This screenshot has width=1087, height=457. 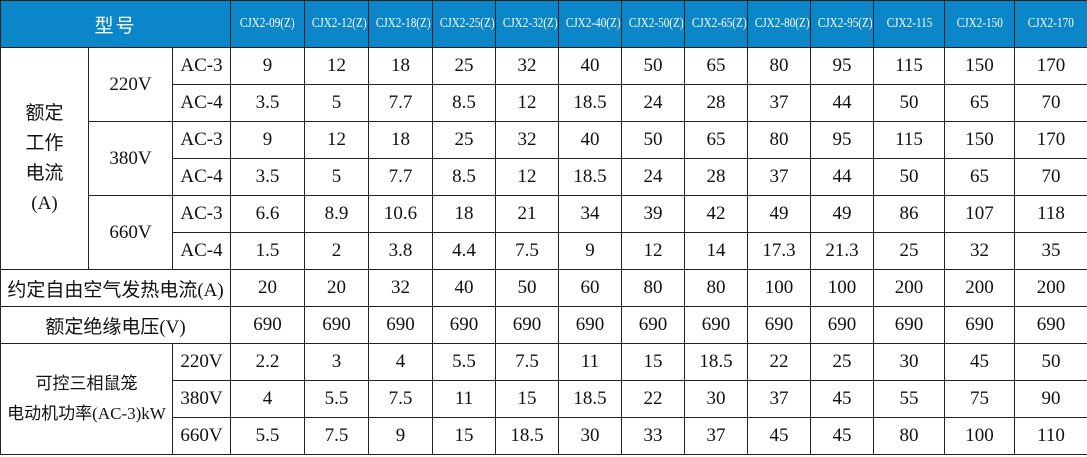 I want to click on model-name: CJX2-09(Z), so click(x=267, y=23).